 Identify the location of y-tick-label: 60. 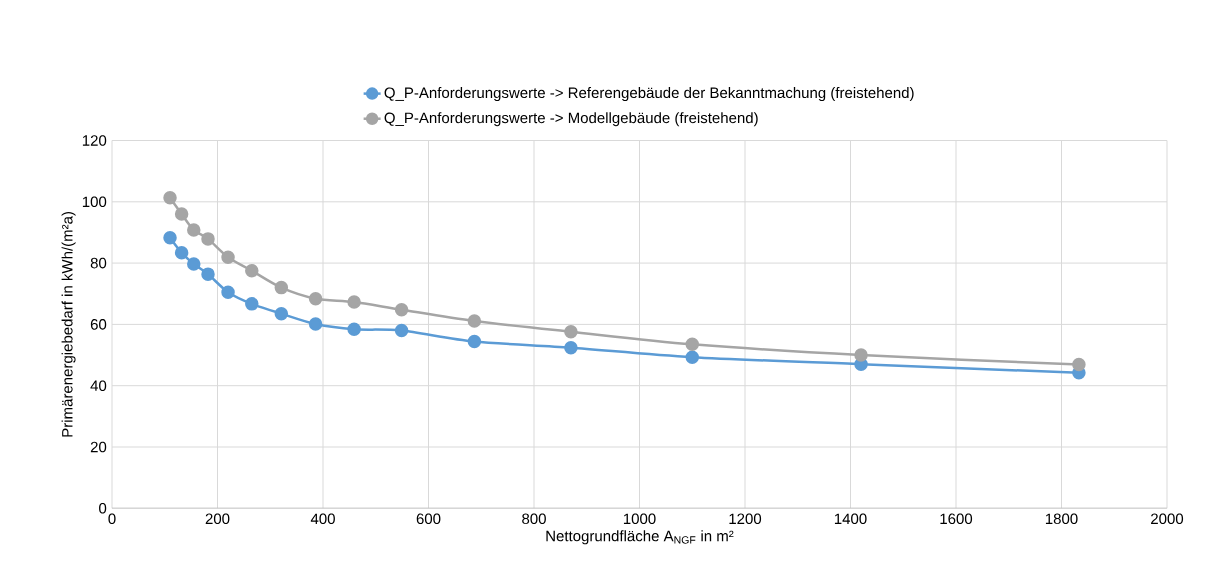
(98, 324).